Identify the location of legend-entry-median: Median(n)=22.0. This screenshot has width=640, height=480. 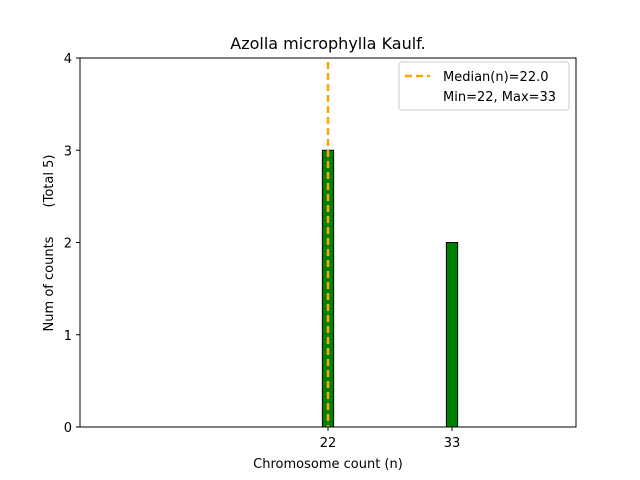
(496, 77).